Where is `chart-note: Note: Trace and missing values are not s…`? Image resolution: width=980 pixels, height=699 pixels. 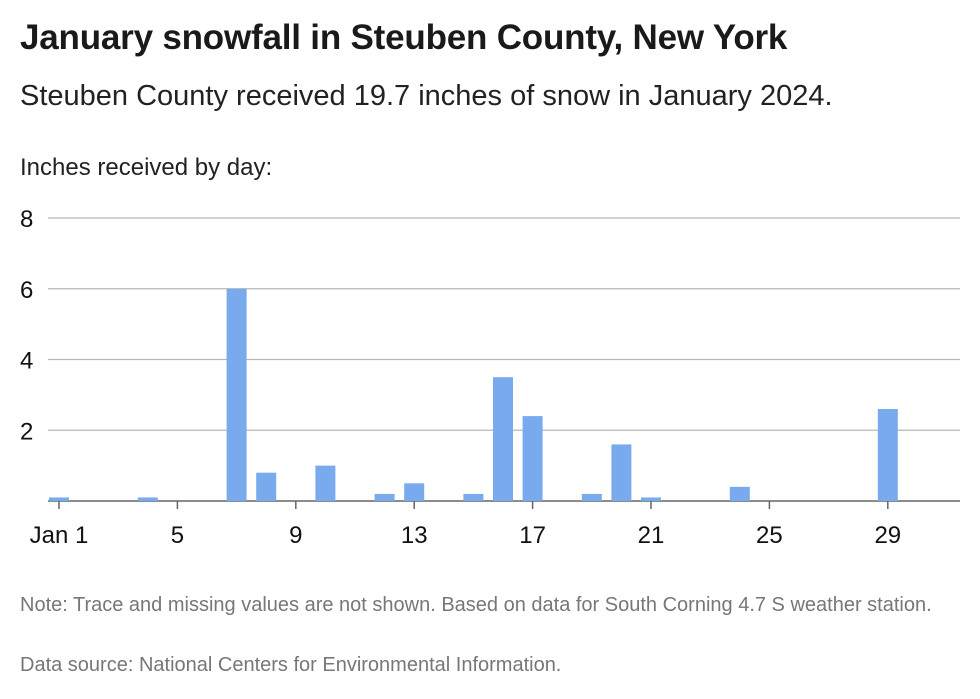
chart-note: Note: Trace and missing values are not s… is located at coordinates (476, 605).